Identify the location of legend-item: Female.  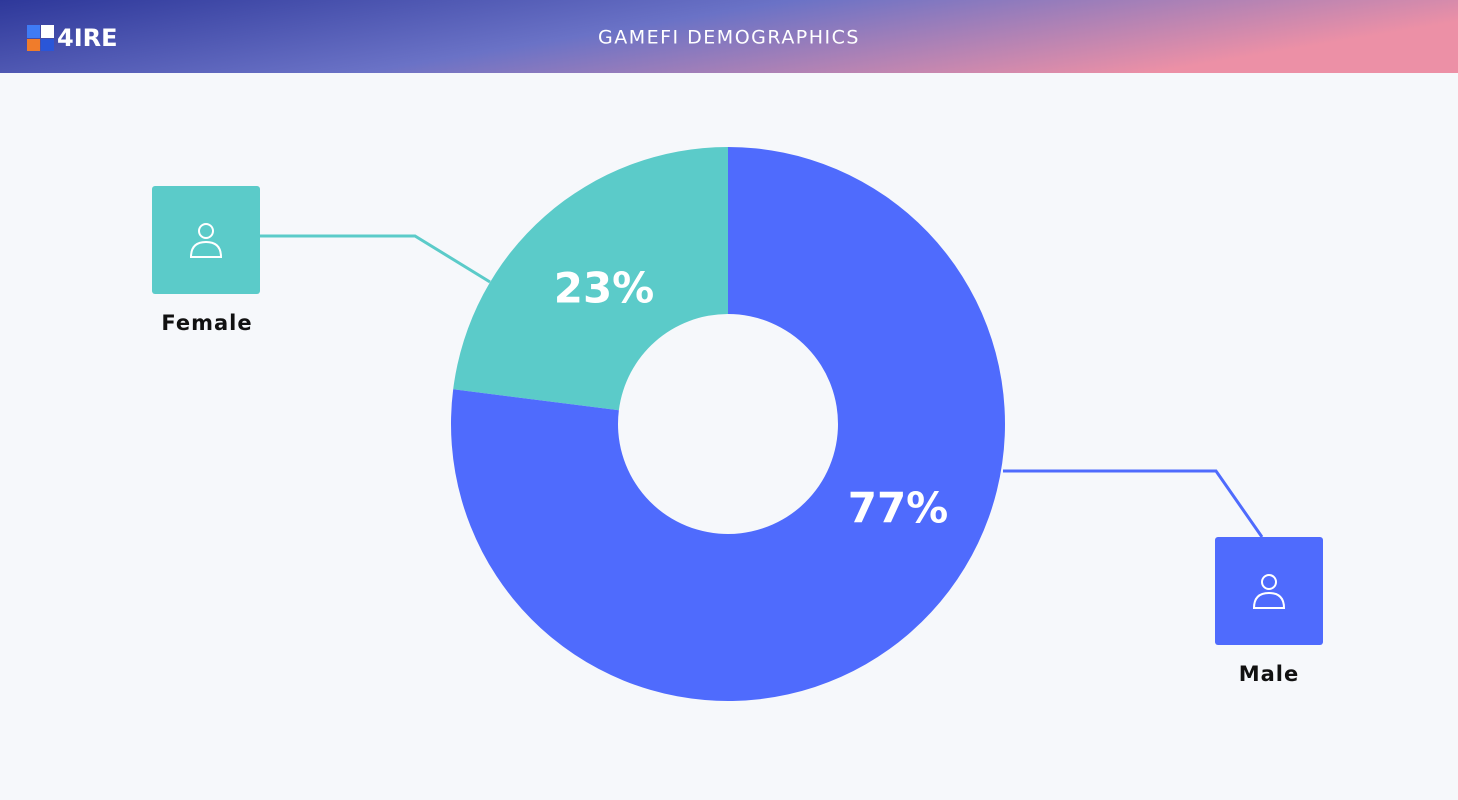
(206, 260).